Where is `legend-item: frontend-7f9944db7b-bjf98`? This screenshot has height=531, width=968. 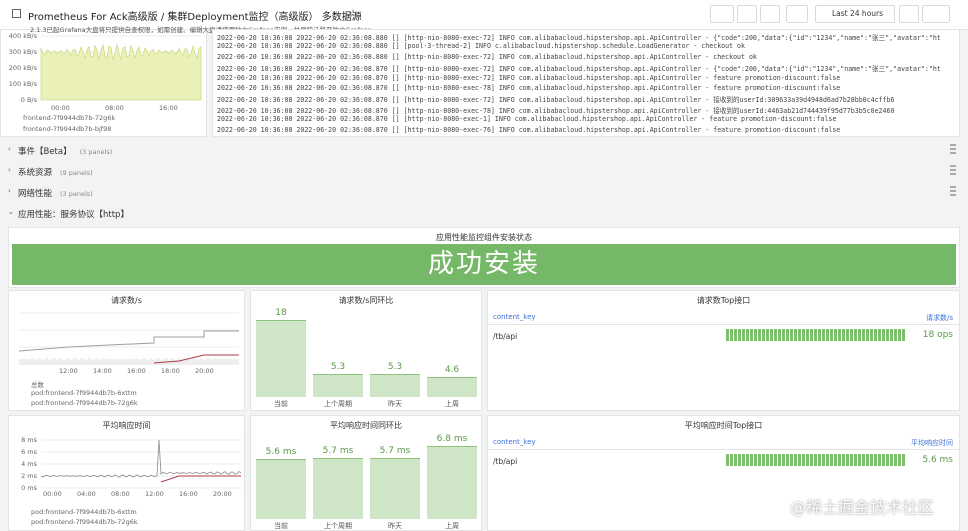
legend-item: frontend-7f9944db7b-bjf98 is located at coordinates (67, 129).